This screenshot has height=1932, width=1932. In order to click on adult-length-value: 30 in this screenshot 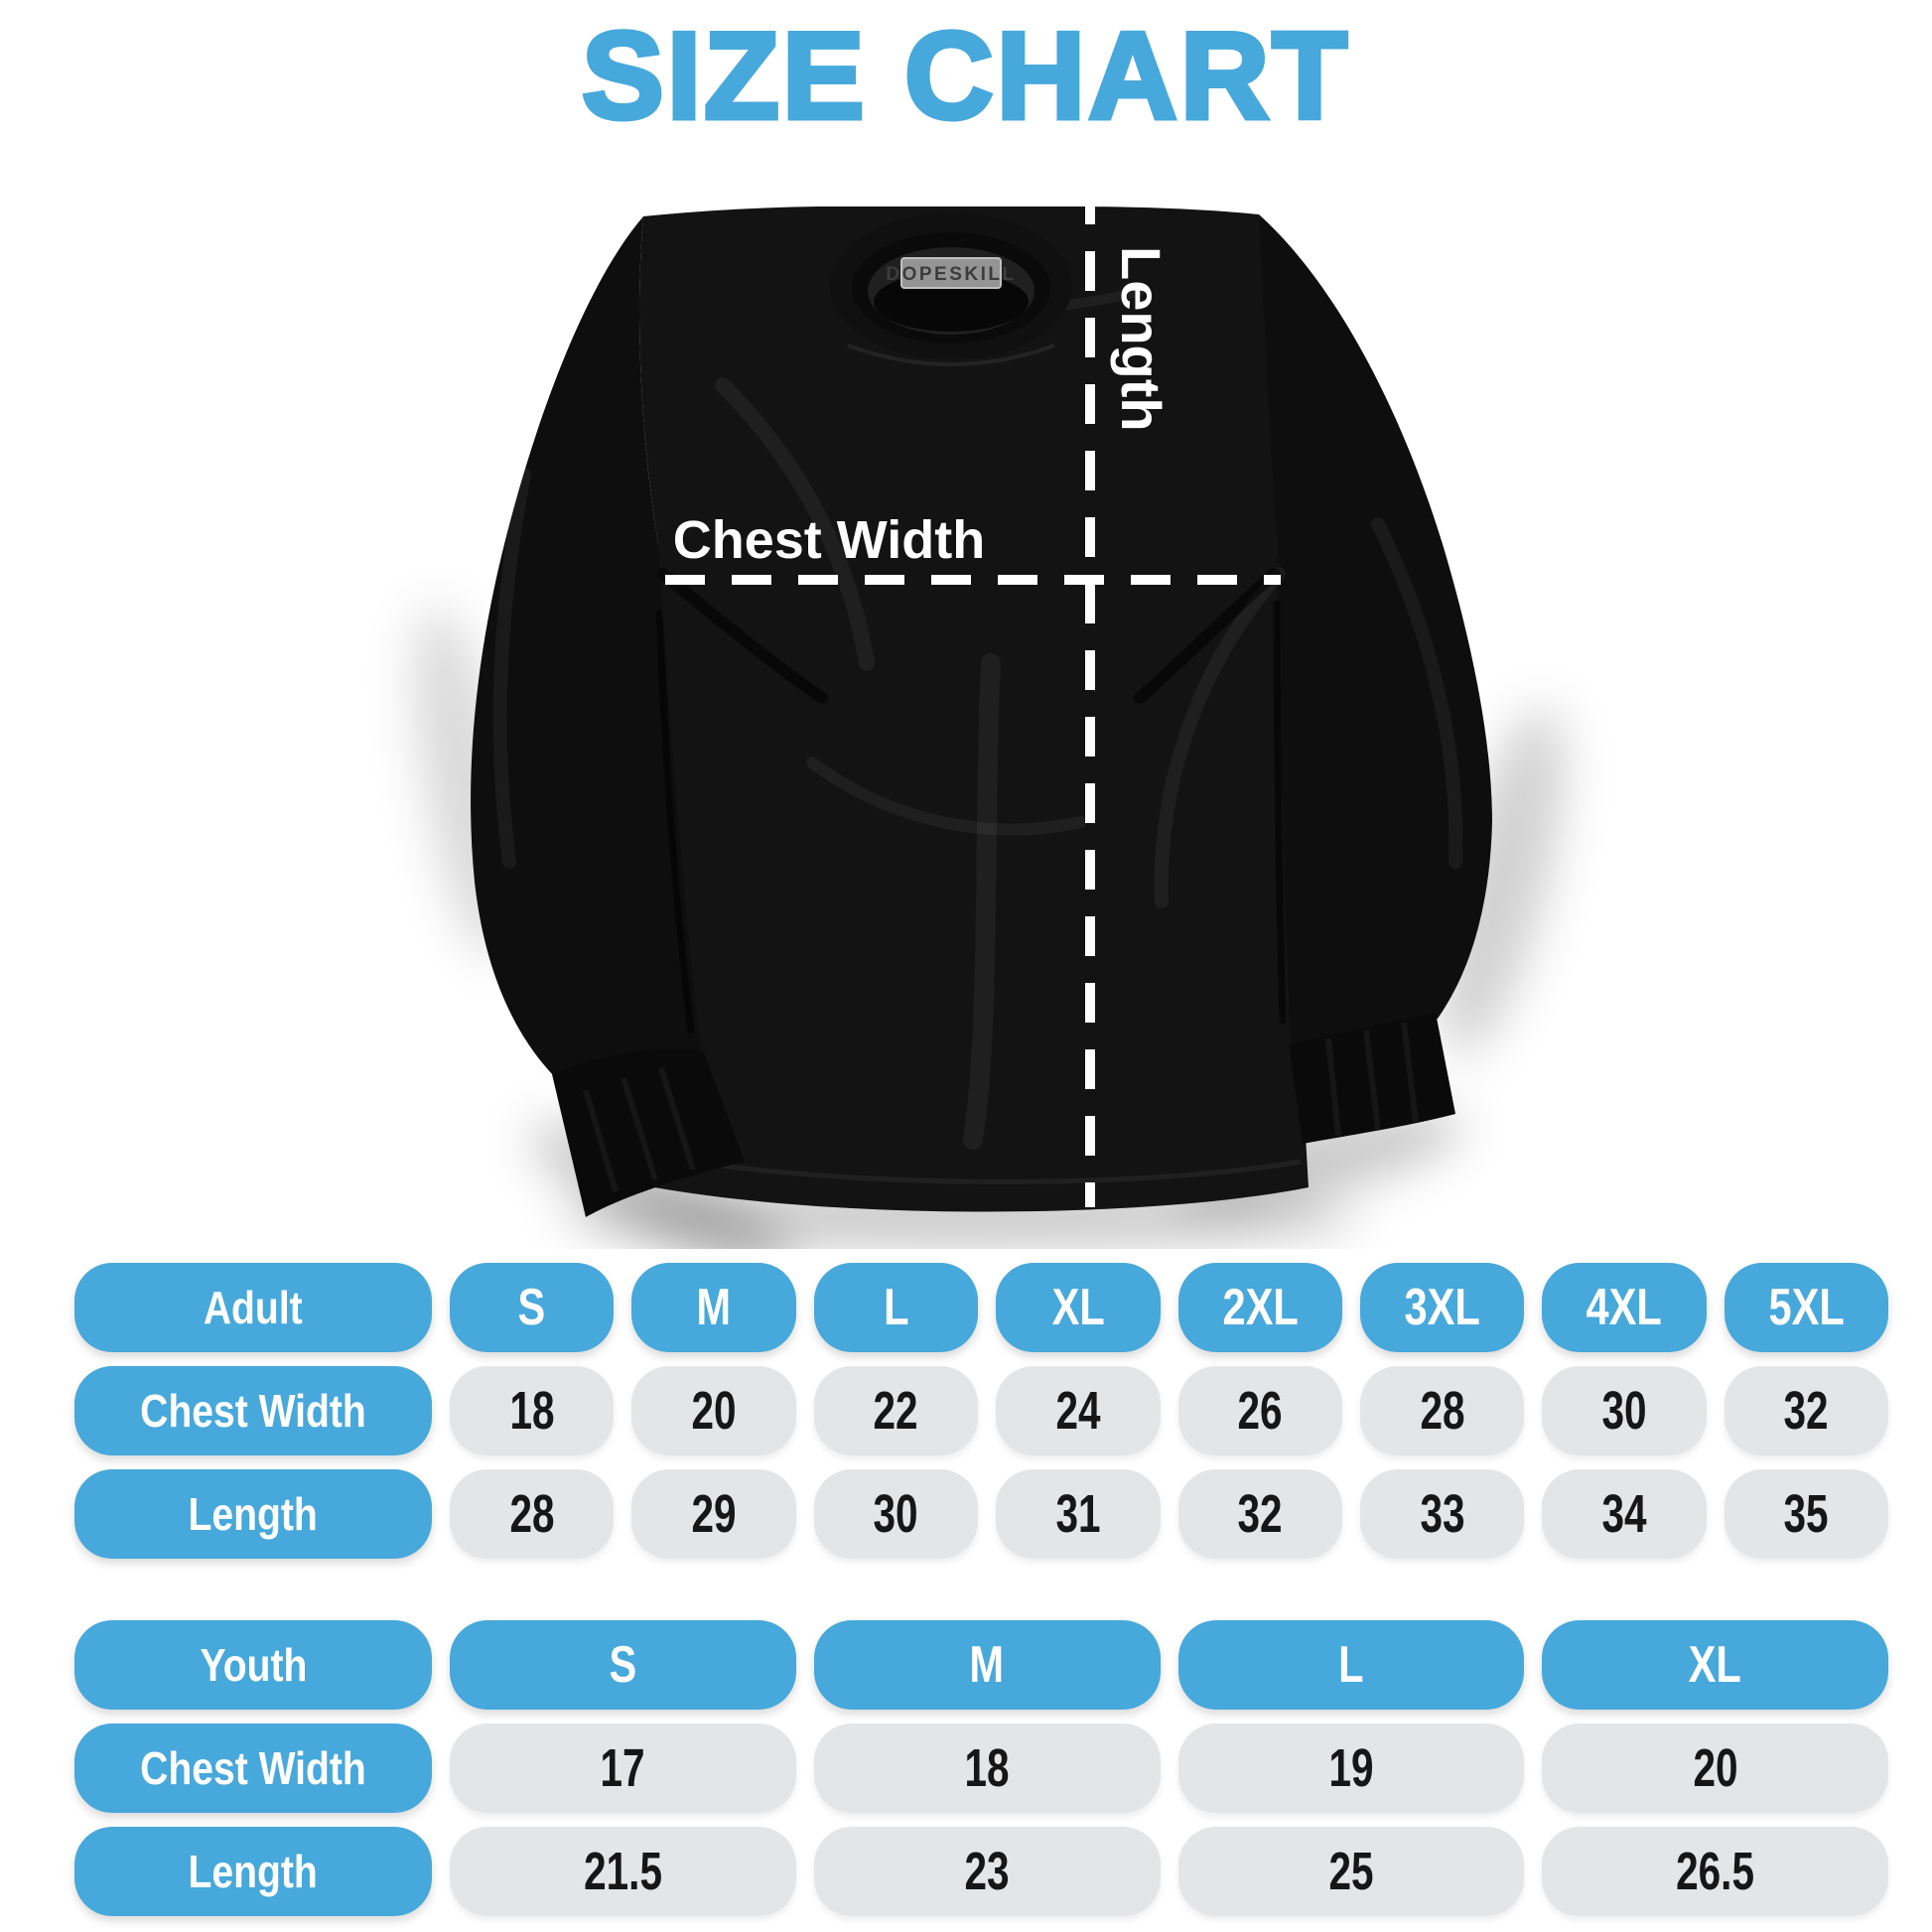, I will do `click(896, 1514)`.